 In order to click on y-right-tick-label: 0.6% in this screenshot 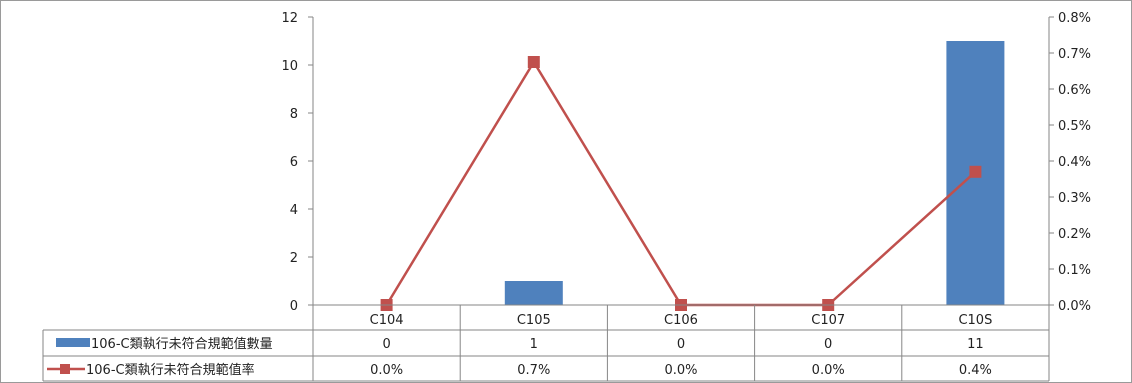, I will do `click(1074, 90)`.